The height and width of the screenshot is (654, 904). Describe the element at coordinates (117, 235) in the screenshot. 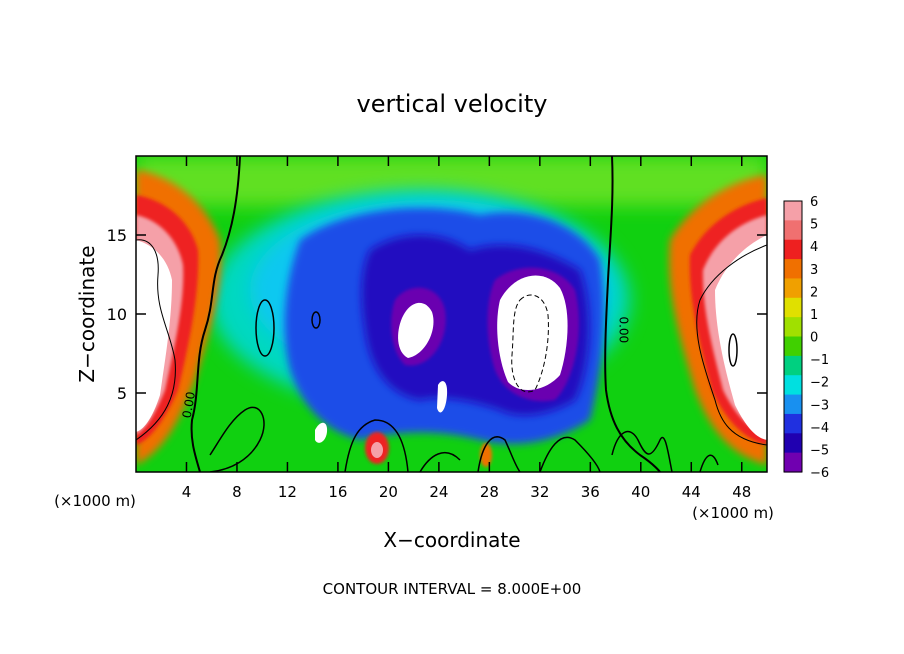

I see `y-tick-label: 15` at that location.